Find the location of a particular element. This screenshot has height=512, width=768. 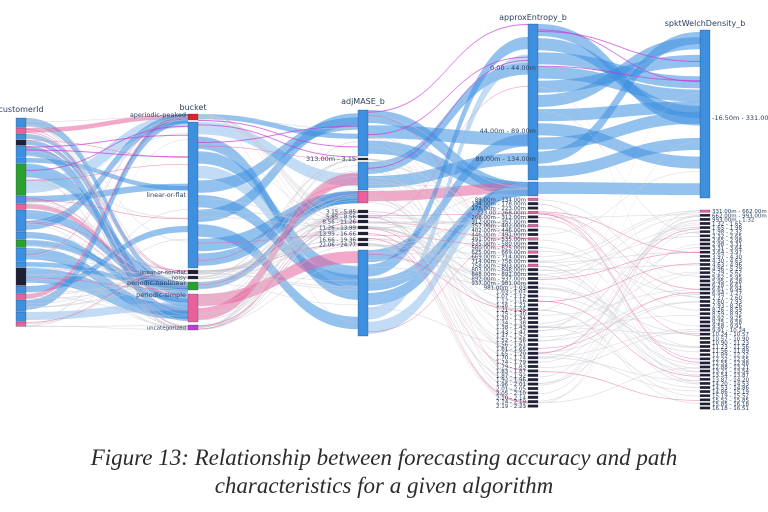

node-label: 1.70 - 1.74 is located at coordinates (511, 359).